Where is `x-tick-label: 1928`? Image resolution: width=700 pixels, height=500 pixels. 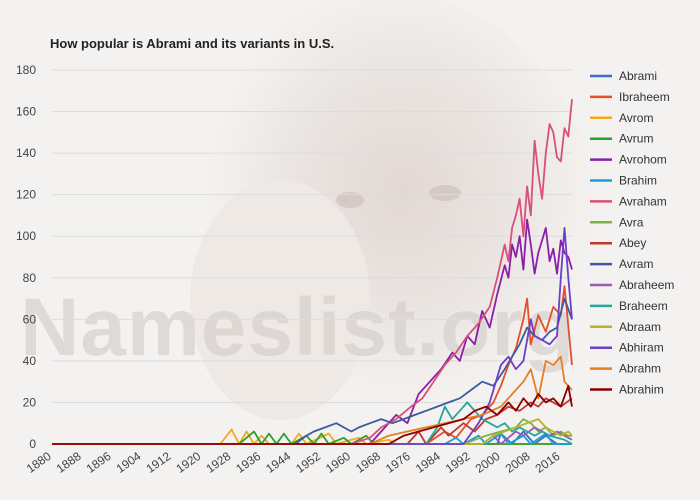 x-tick-label: 1928 is located at coordinates (218, 462).